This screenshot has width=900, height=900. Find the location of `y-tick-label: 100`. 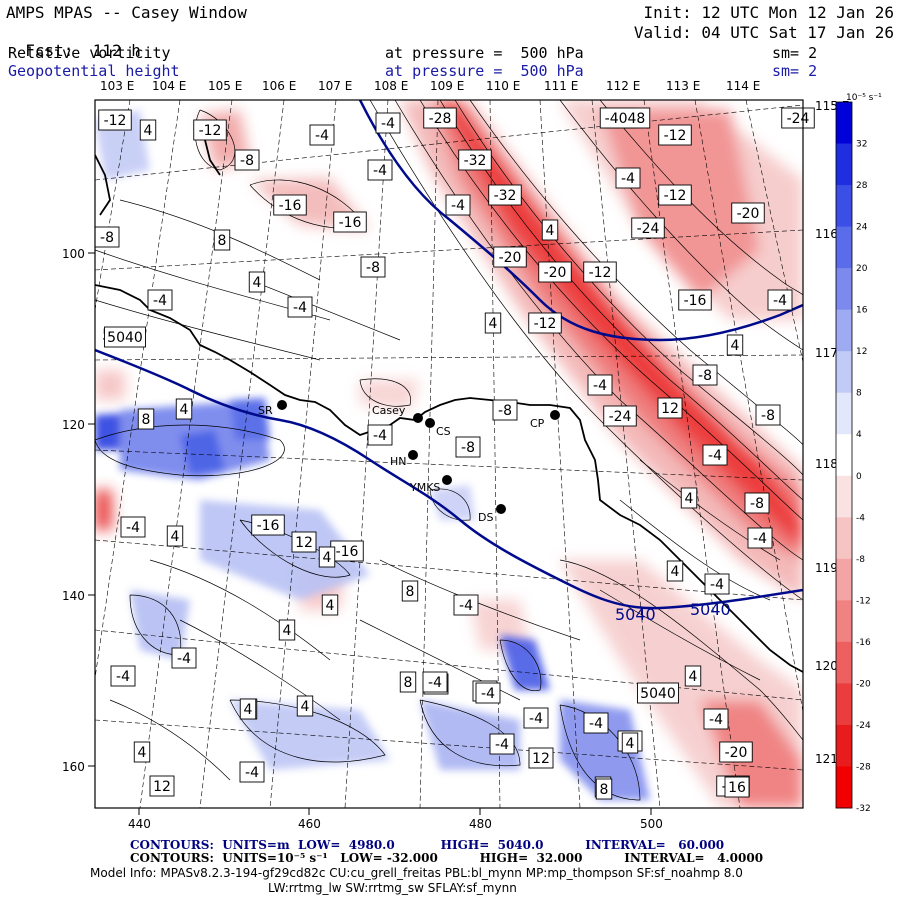

y-tick-label: 100 is located at coordinates (73, 254).